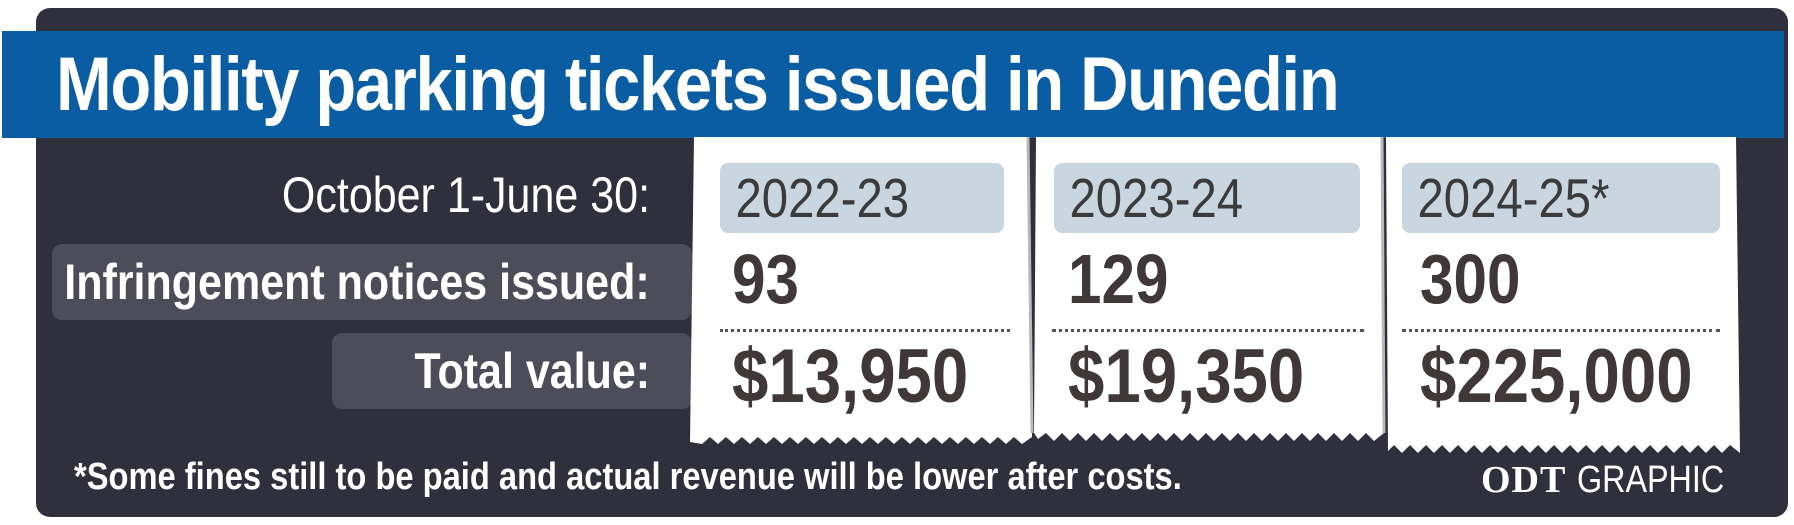 The image size is (1794, 525). I want to click on receipt-2022-23: 2022-23 93 $13,950, so click(863, 297).